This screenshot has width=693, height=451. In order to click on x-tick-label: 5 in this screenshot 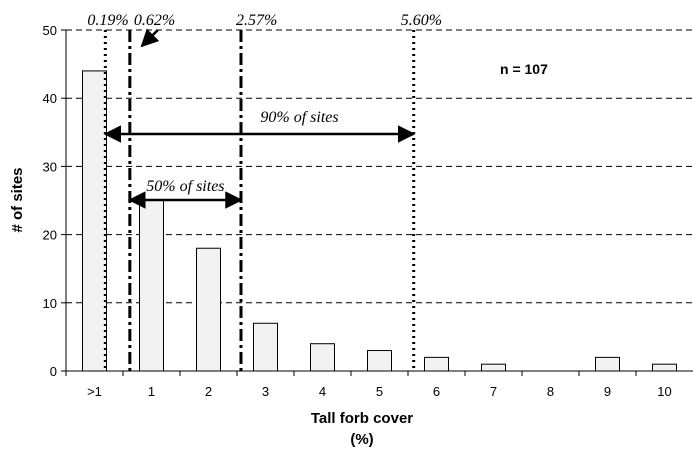, I will do `click(379, 391)`.